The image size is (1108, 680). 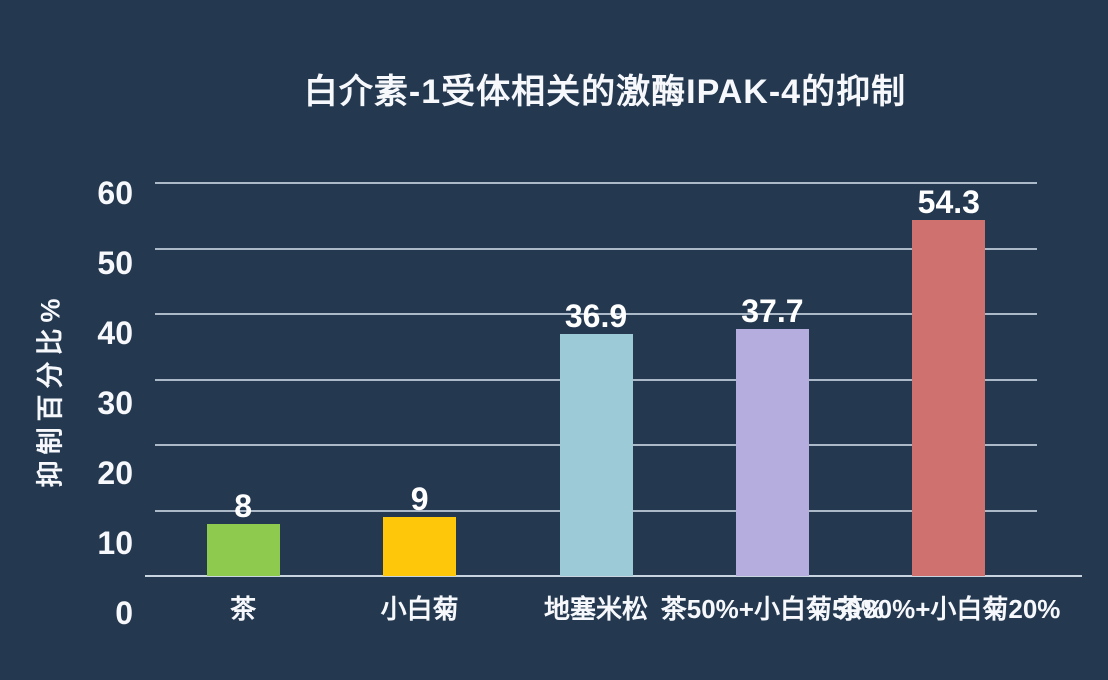 I want to click on y-tick-label: 30, so click(x=115, y=403).